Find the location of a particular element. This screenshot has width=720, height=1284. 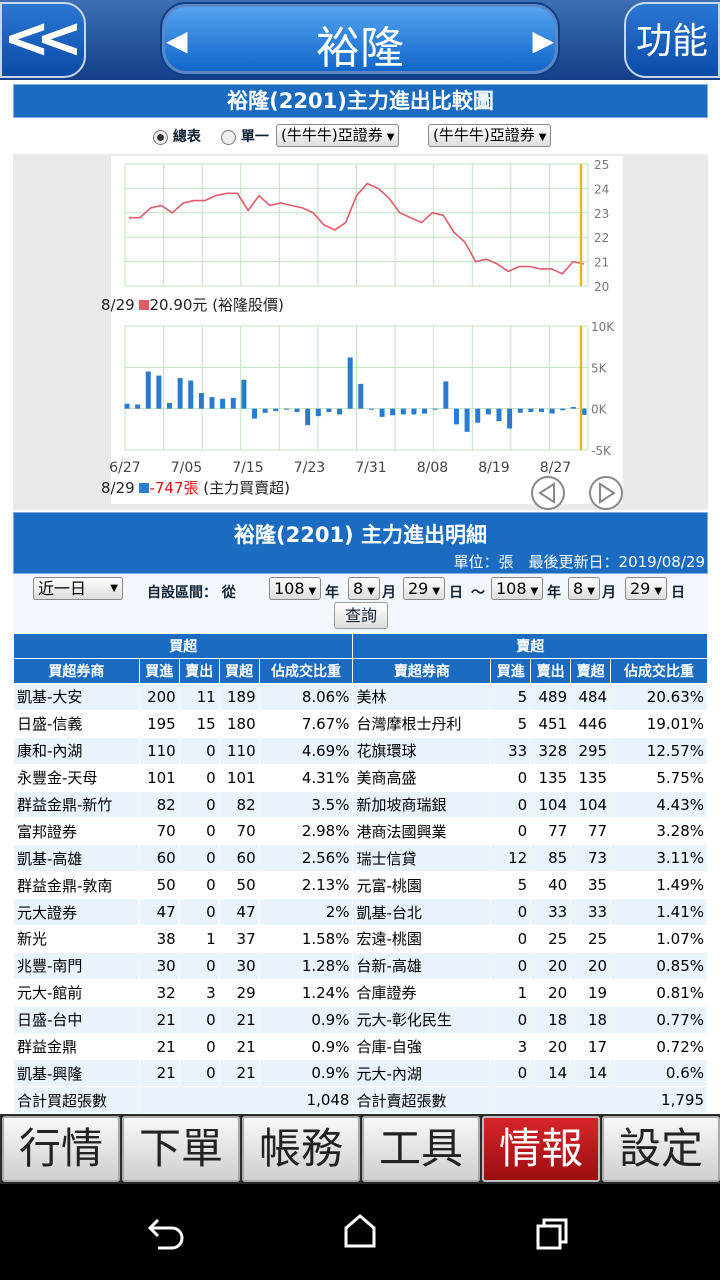

column-header: 賣超 is located at coordinates (591, 671).